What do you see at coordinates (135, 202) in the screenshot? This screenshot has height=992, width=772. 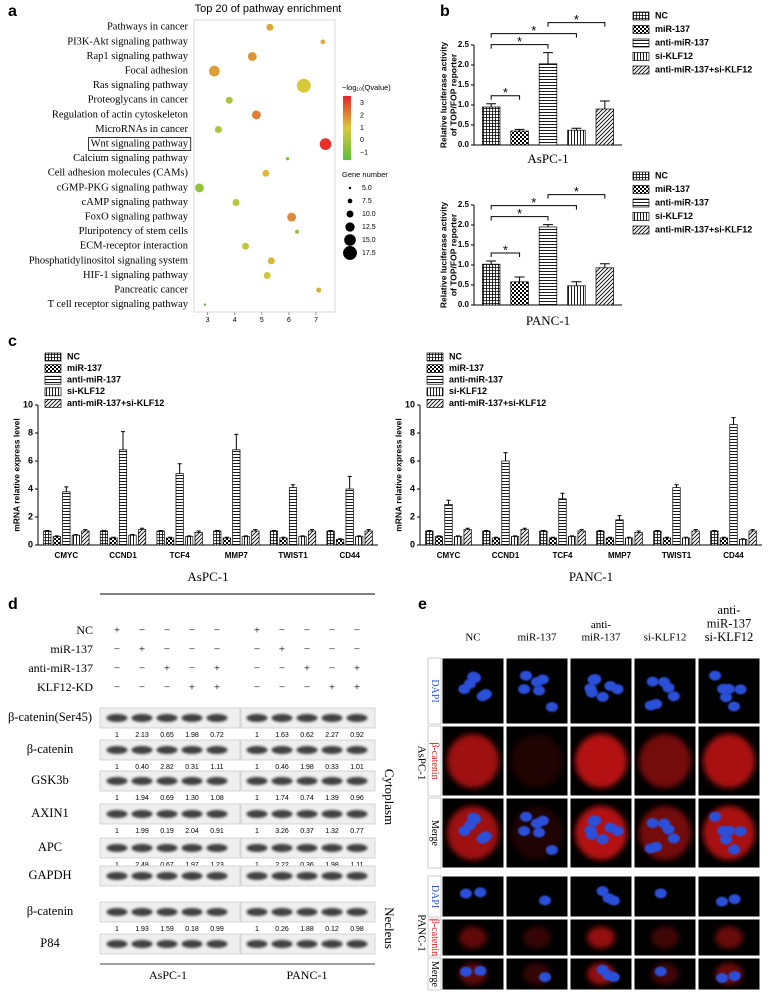 I see `category-label: cAMP signaling pathway` at bounding box center [135, 202].